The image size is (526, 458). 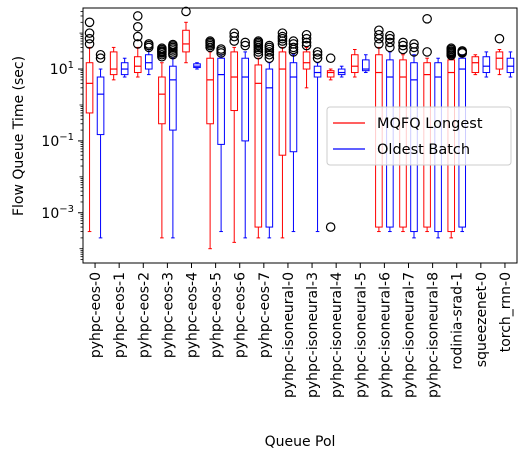 What do you see at coordinates (458, 321) in the screenshot?
I see `x-tick-label: rodinia-srad-1` at bounding box center [458, 321].